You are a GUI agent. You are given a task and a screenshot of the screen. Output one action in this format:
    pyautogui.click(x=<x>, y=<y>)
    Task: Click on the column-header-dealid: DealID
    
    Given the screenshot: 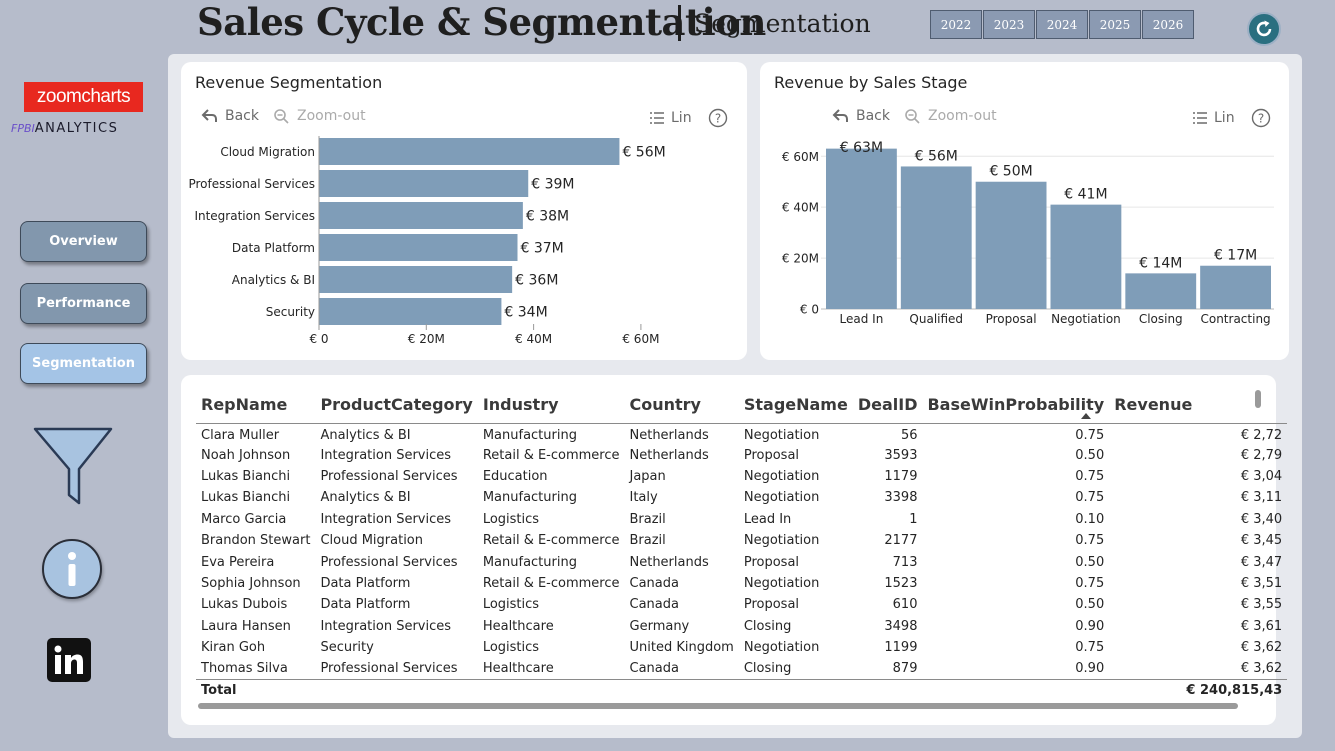 What is the action you would take?
    pyautogui.click(x=887, y=405)
    